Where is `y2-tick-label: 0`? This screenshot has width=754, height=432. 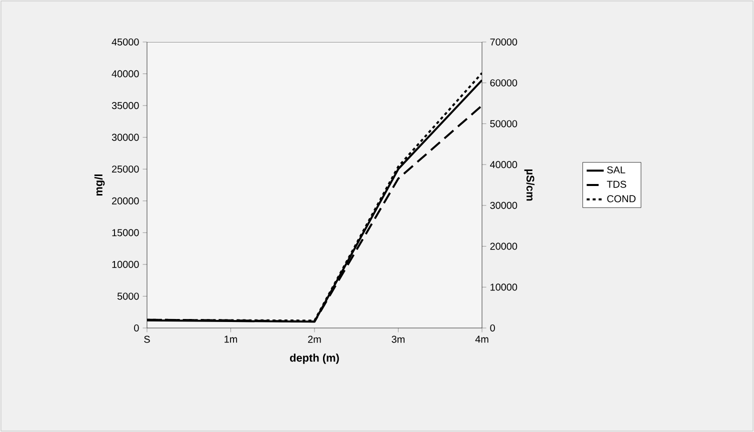 y2-tick-label: 0 is located at coordinates (492, 328).